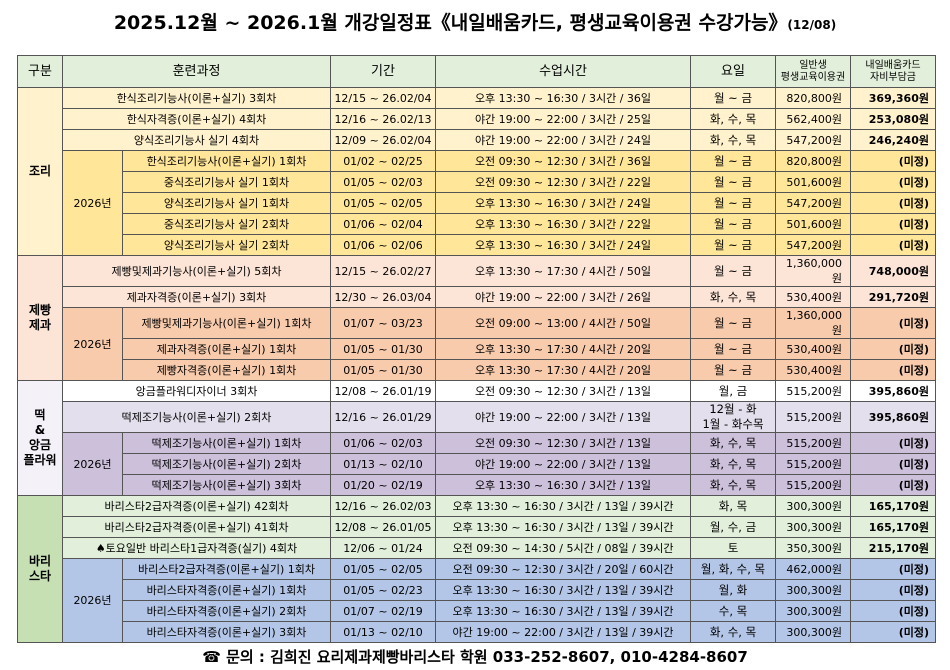  What do you see at coordinates (226, 485) in the screenshot?
I see `course-name: 떡제조기능사(이론+실기) 3회차` at bounding box center [226, 485].